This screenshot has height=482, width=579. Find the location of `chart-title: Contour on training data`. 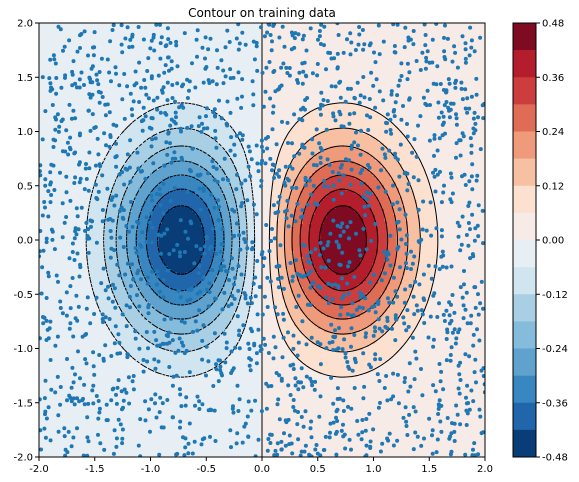

chart-title: Contour on training data is located at coordinates (262, 13).